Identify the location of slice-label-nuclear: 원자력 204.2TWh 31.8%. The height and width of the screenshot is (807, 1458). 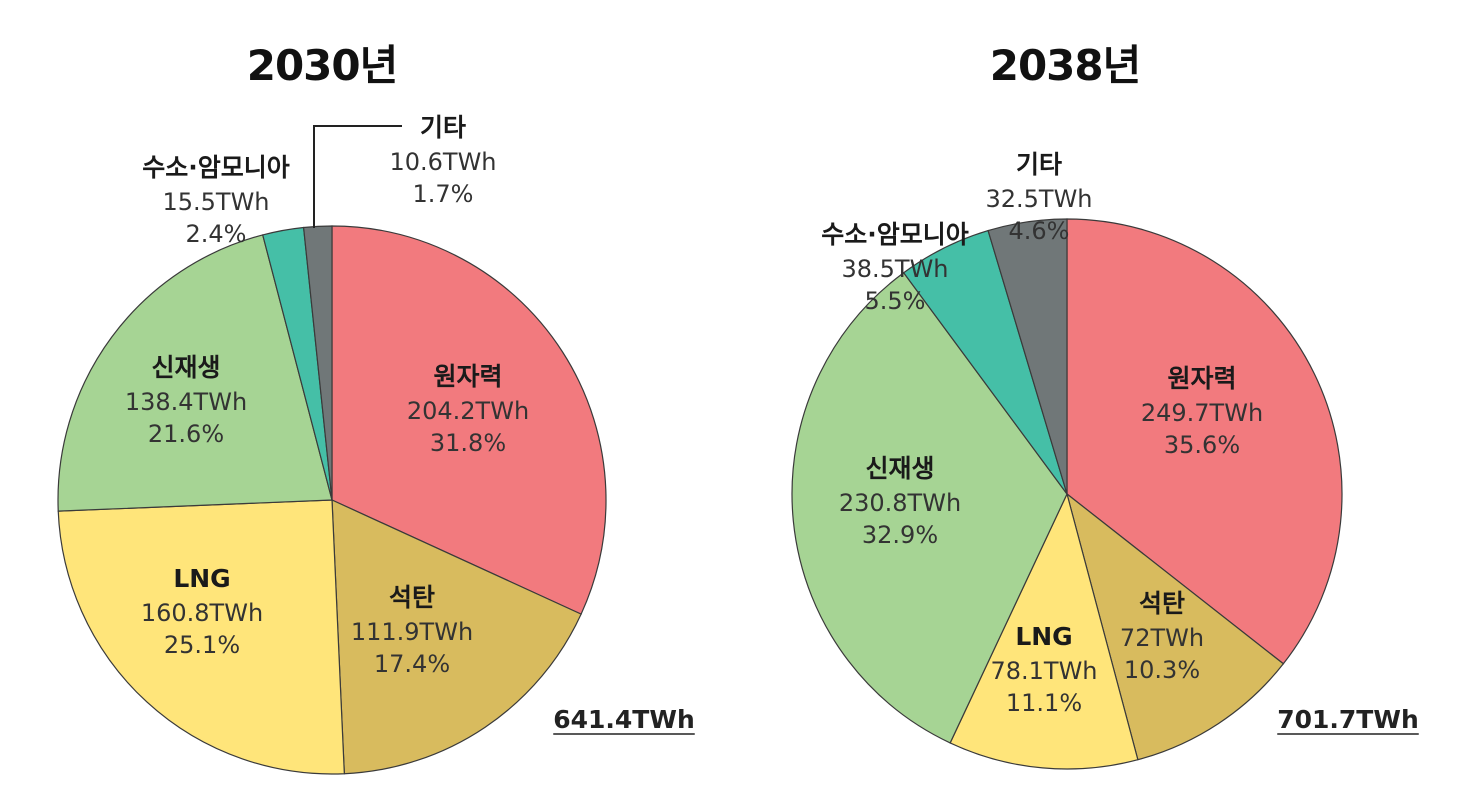
(468, 409).